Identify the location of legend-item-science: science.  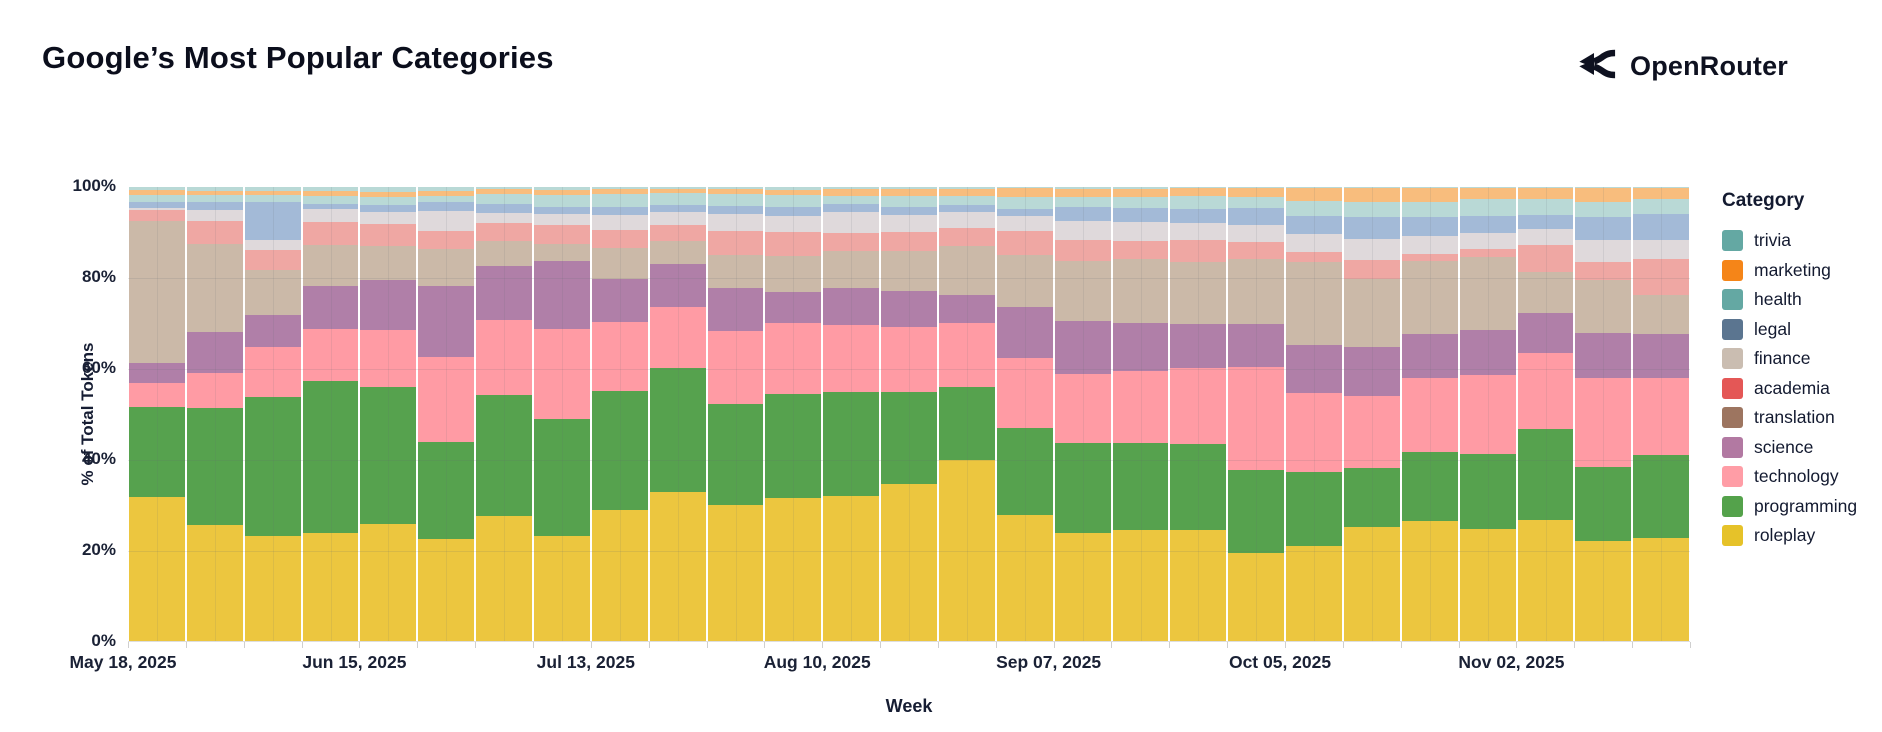
(1789, 448).